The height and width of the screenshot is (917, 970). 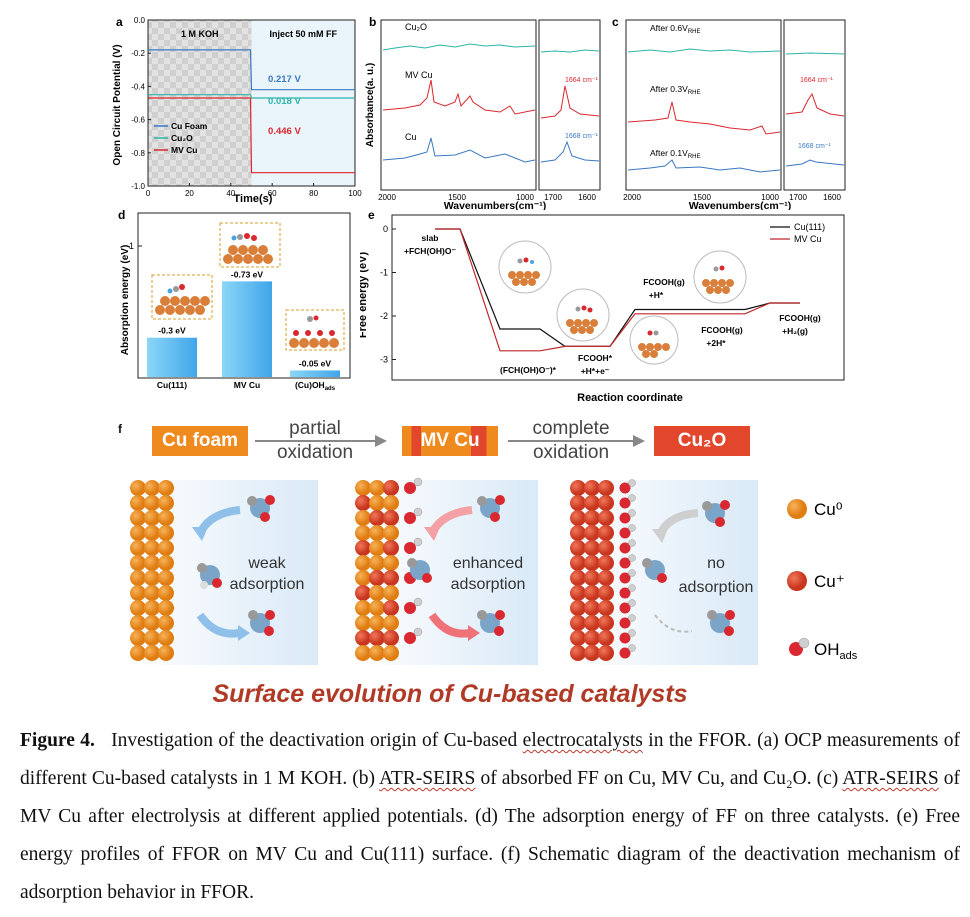 I want to click on region-right-label: Inject 50 mM FF, so click(x=303, y=34).